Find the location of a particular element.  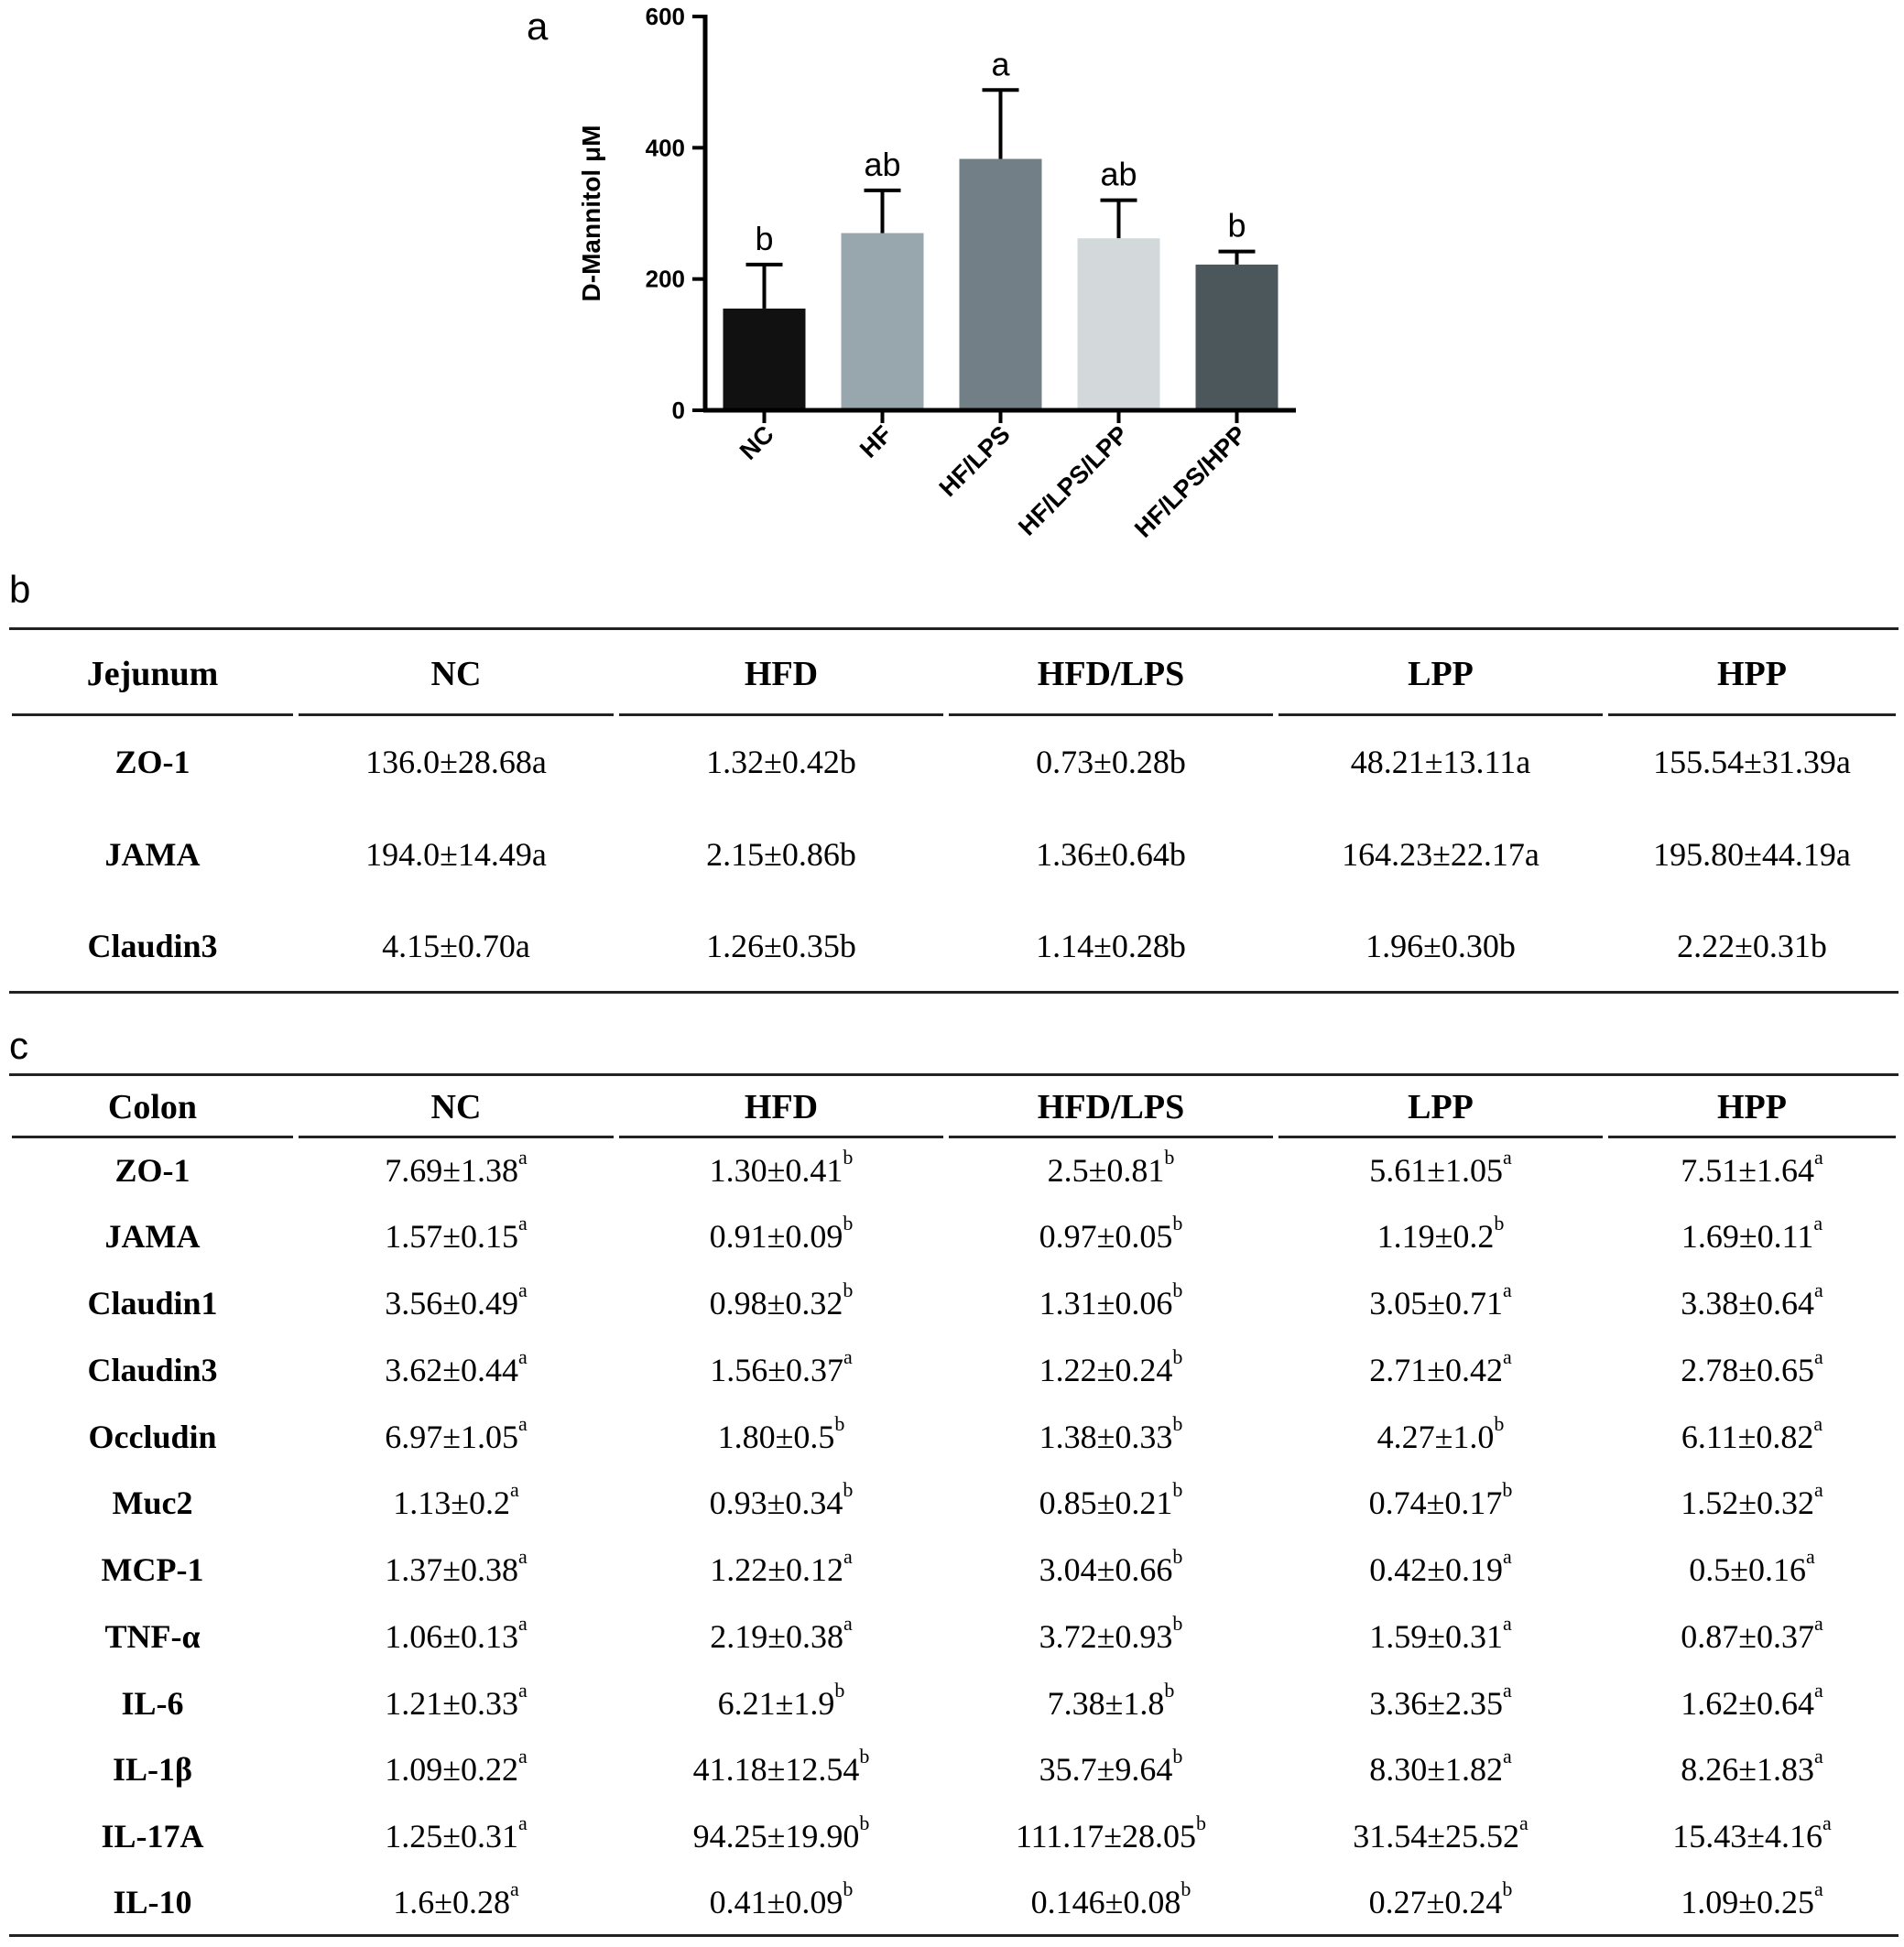

colon-cell: 5.61±1.05a is located at coordinates (1440, 1170).